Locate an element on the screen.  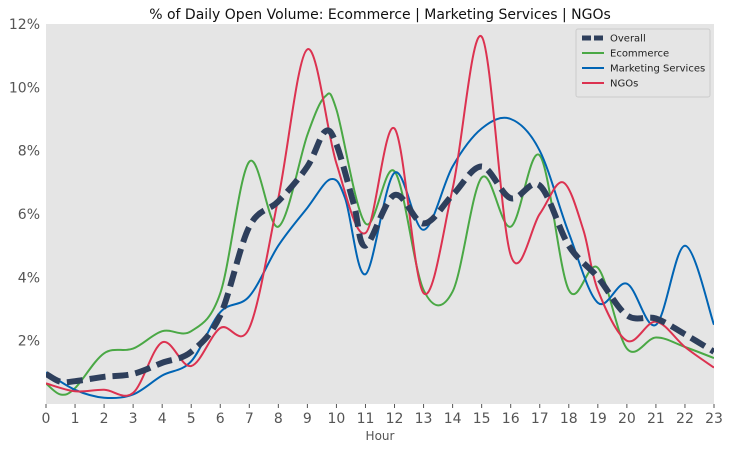
x-tick-label: 3 is located at coordinates (133, 419).